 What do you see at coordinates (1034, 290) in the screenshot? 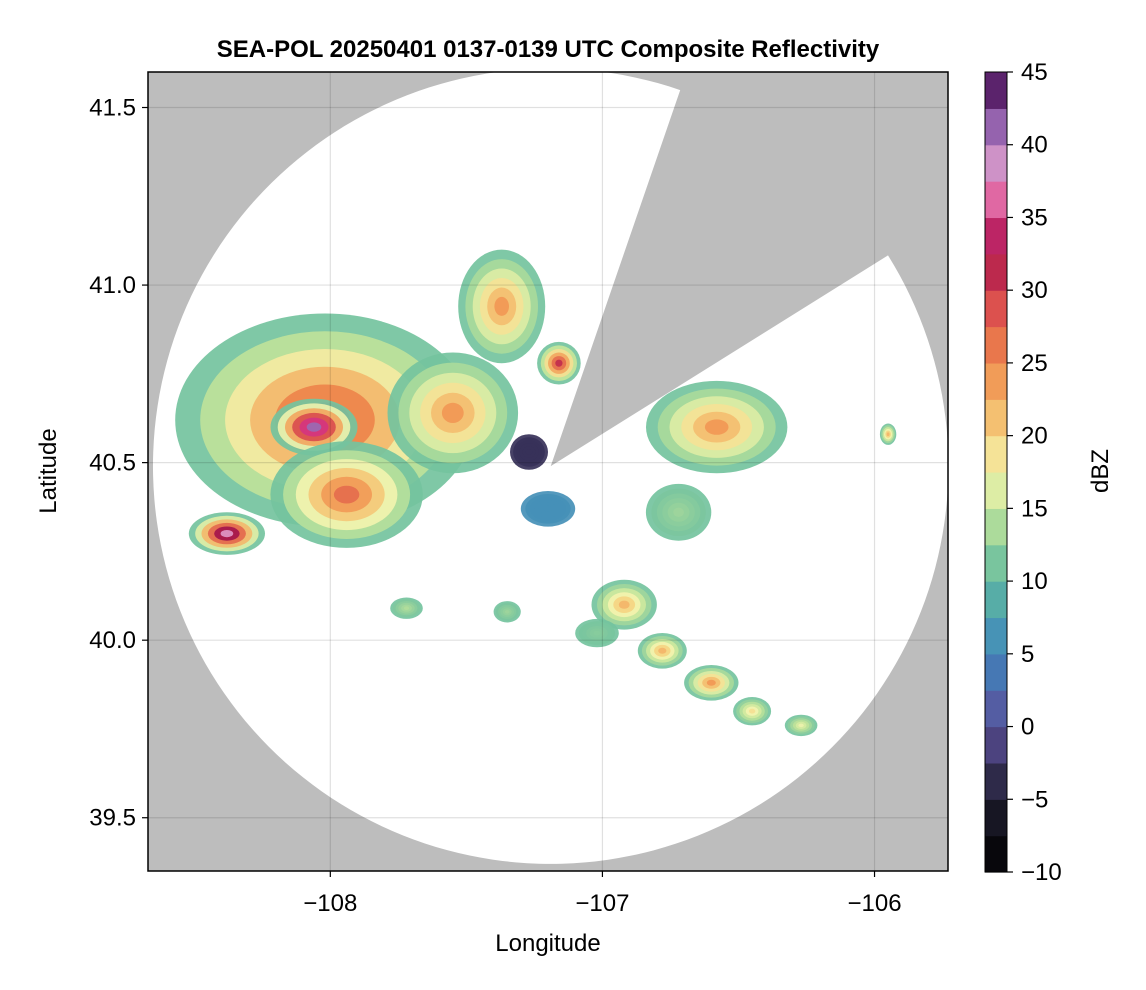
I see `colorbar-tick-label: 30` at bounding box center [1034, 290].